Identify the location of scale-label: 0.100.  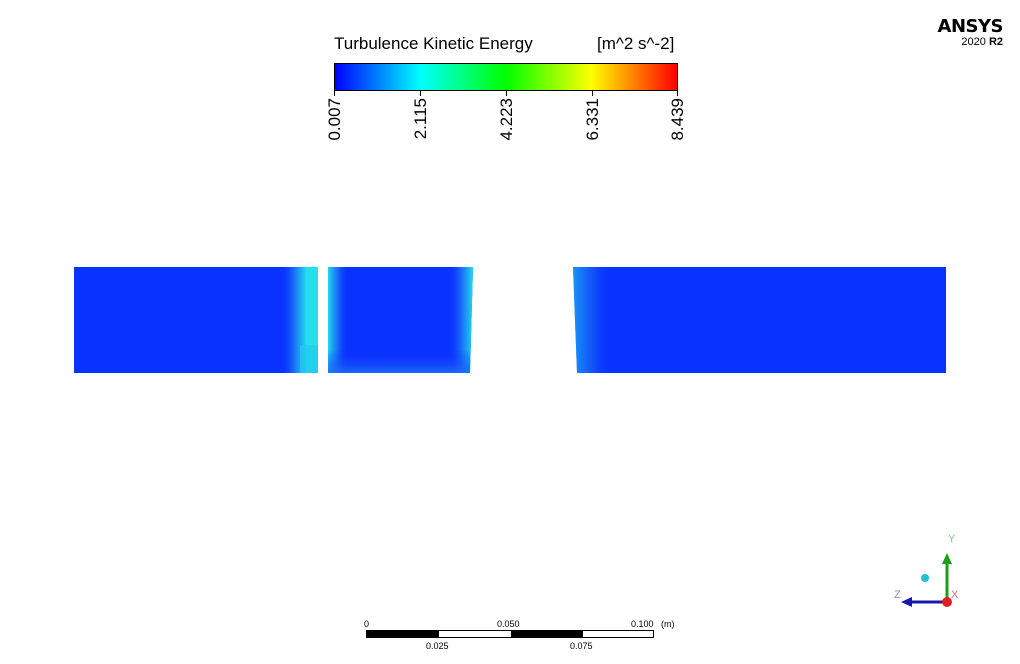
(642, 624).